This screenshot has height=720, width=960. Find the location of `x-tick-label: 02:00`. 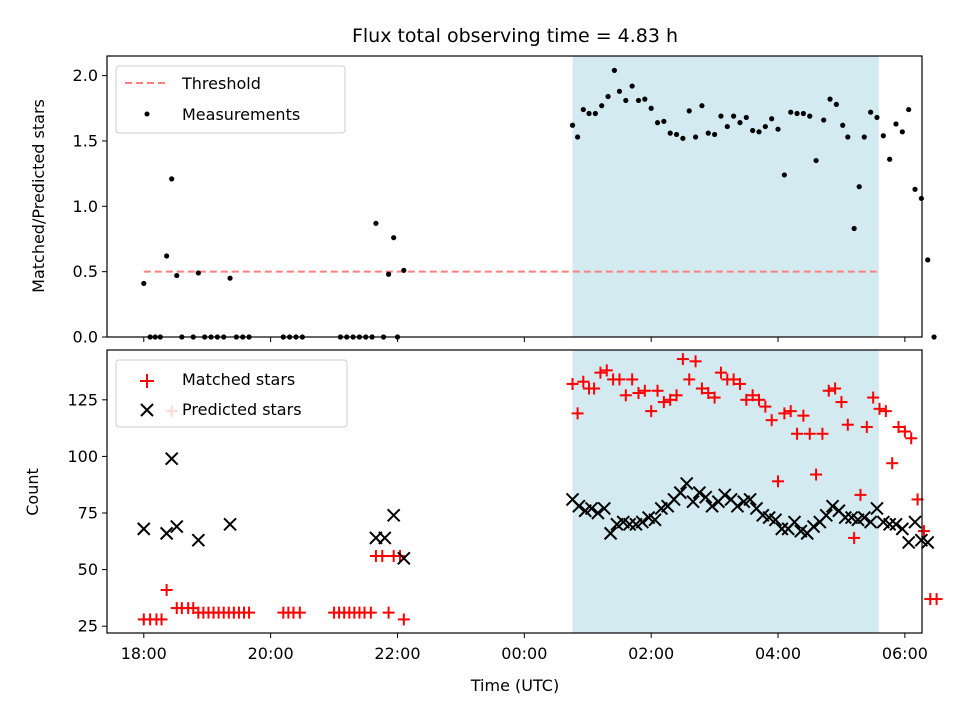

x-tick-label: 02:00 is located at coordinates (651, 653).